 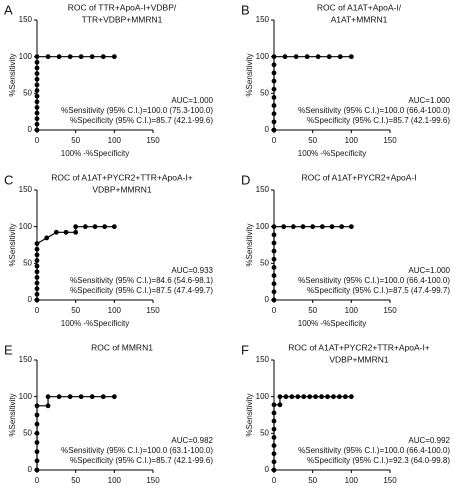 I want to click on panel-label: F, so click(x=245, y=349).